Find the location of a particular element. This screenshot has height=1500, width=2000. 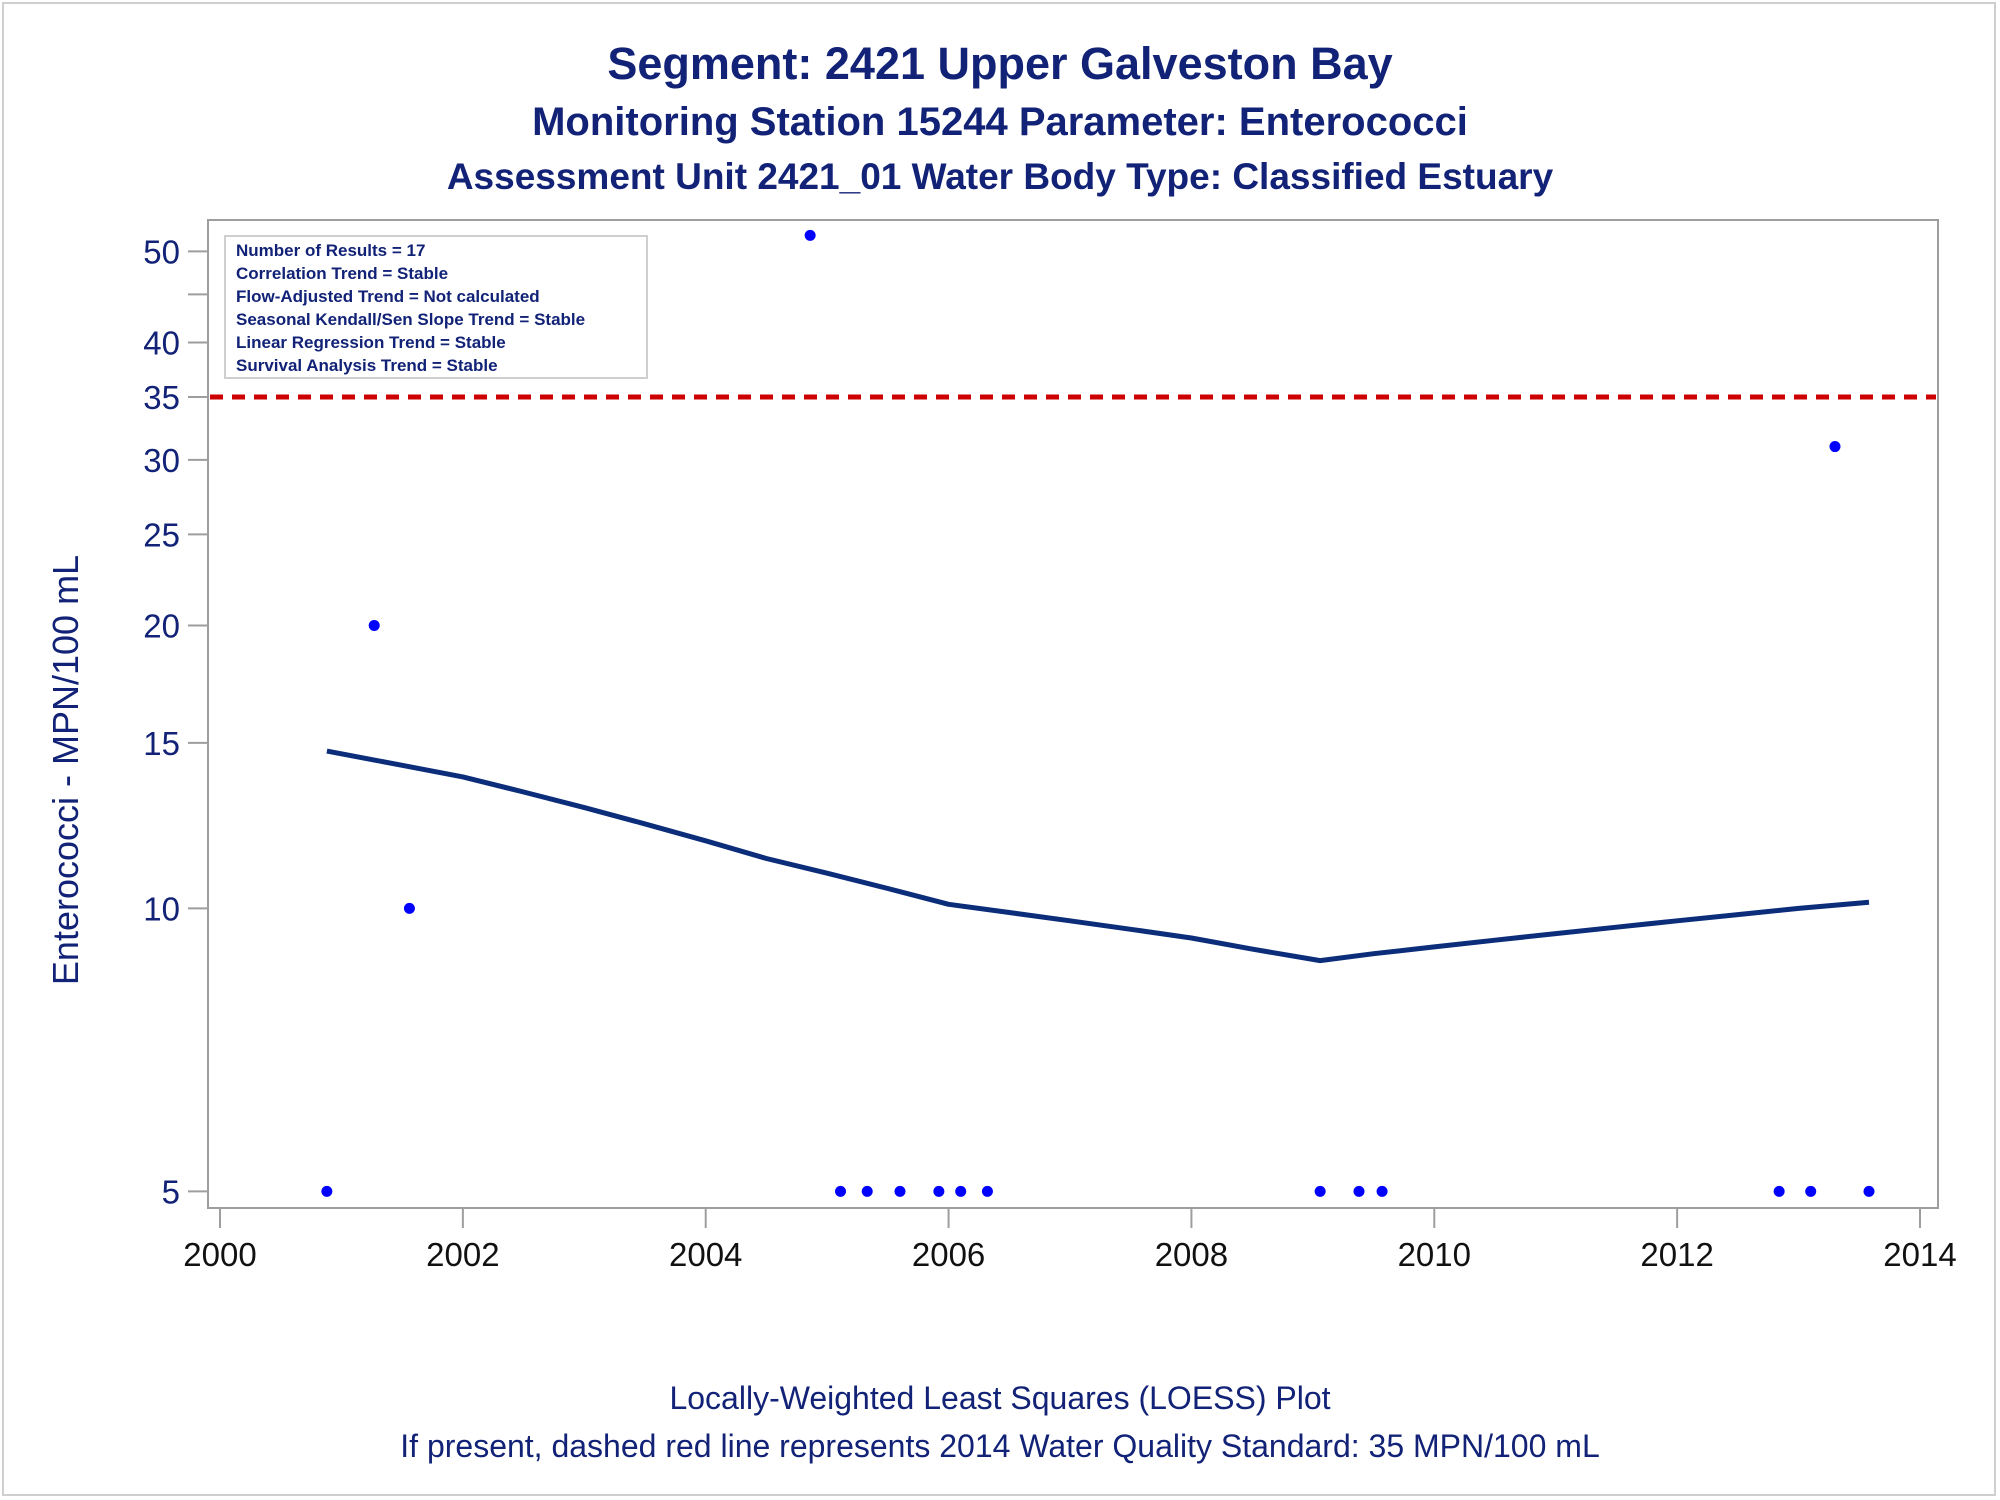

loess-line is located at coordinates (1098, 856).